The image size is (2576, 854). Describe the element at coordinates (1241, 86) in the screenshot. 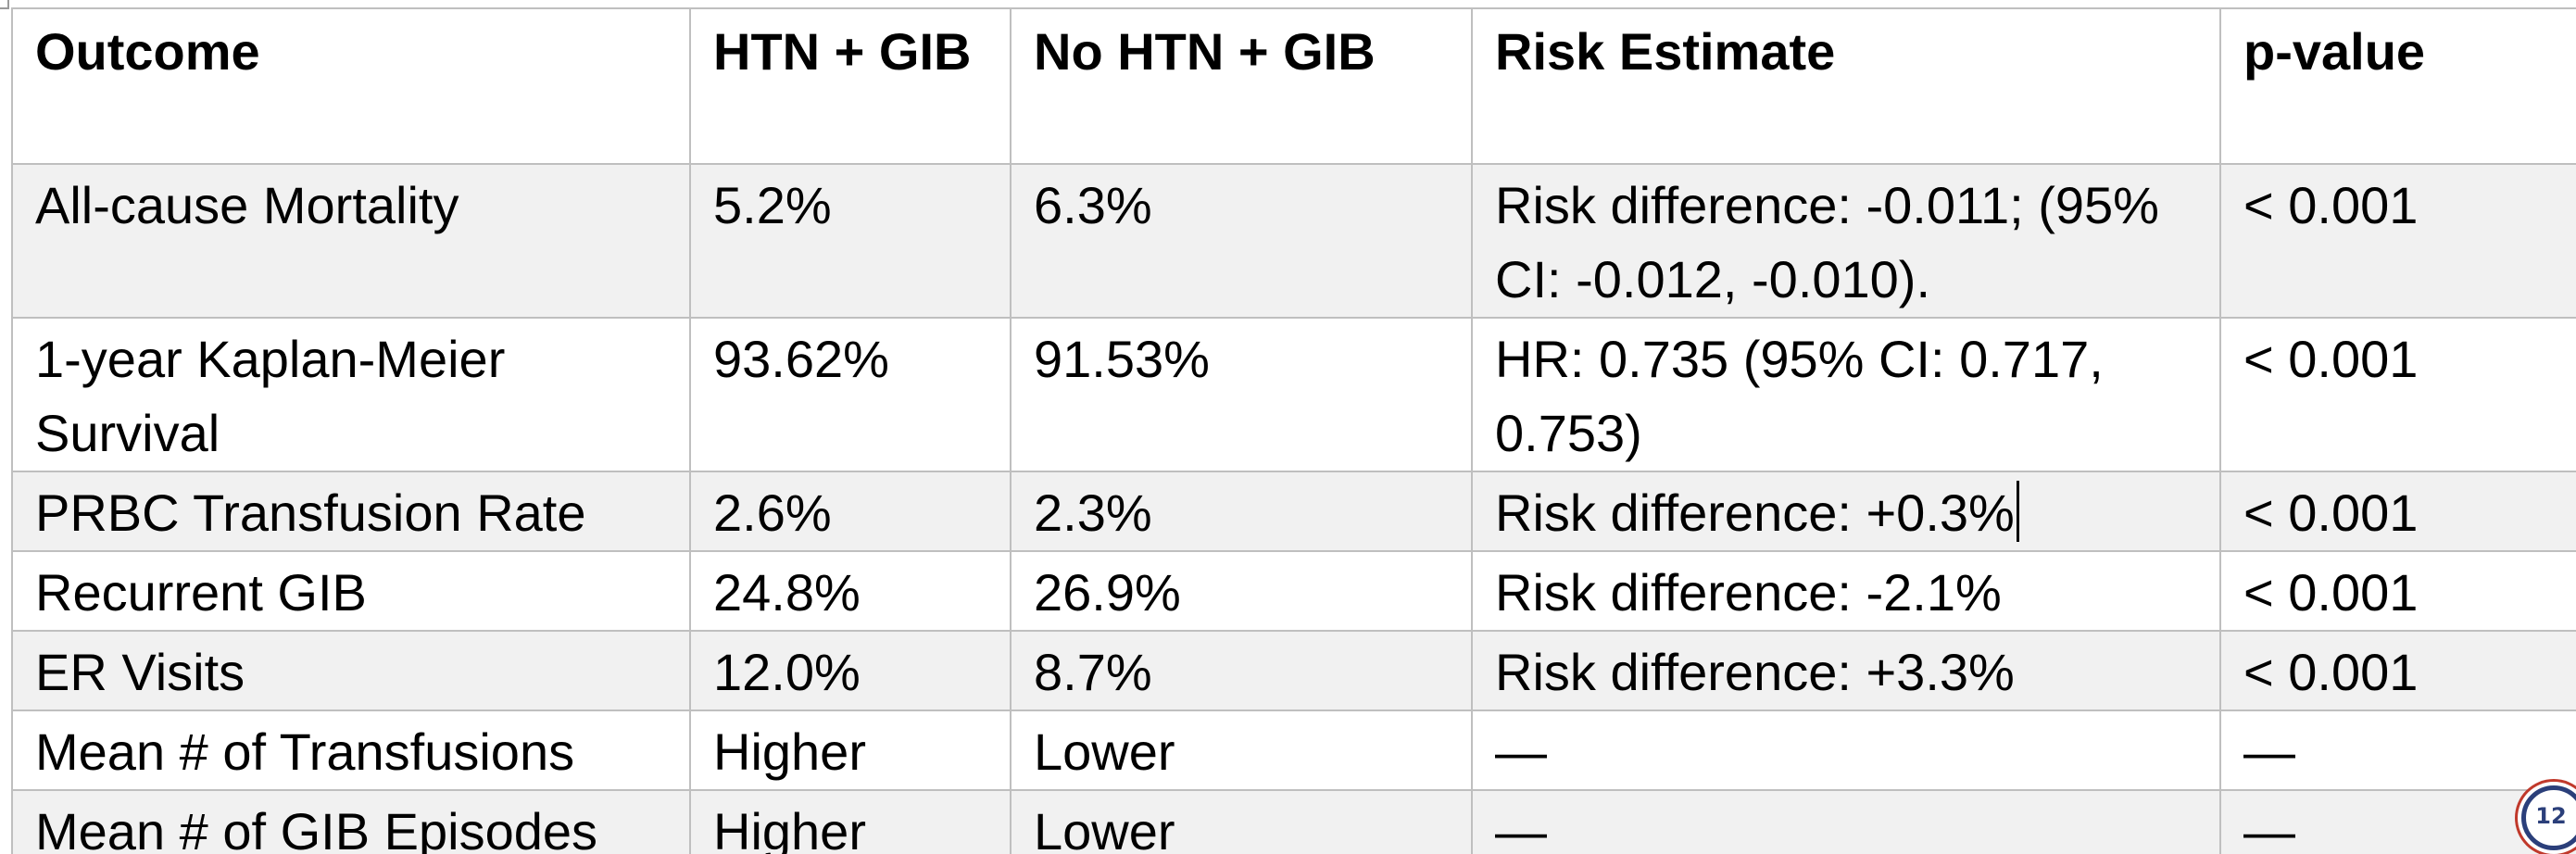

I see `header-no-htn-gib: No HTN + GIB` at that location.